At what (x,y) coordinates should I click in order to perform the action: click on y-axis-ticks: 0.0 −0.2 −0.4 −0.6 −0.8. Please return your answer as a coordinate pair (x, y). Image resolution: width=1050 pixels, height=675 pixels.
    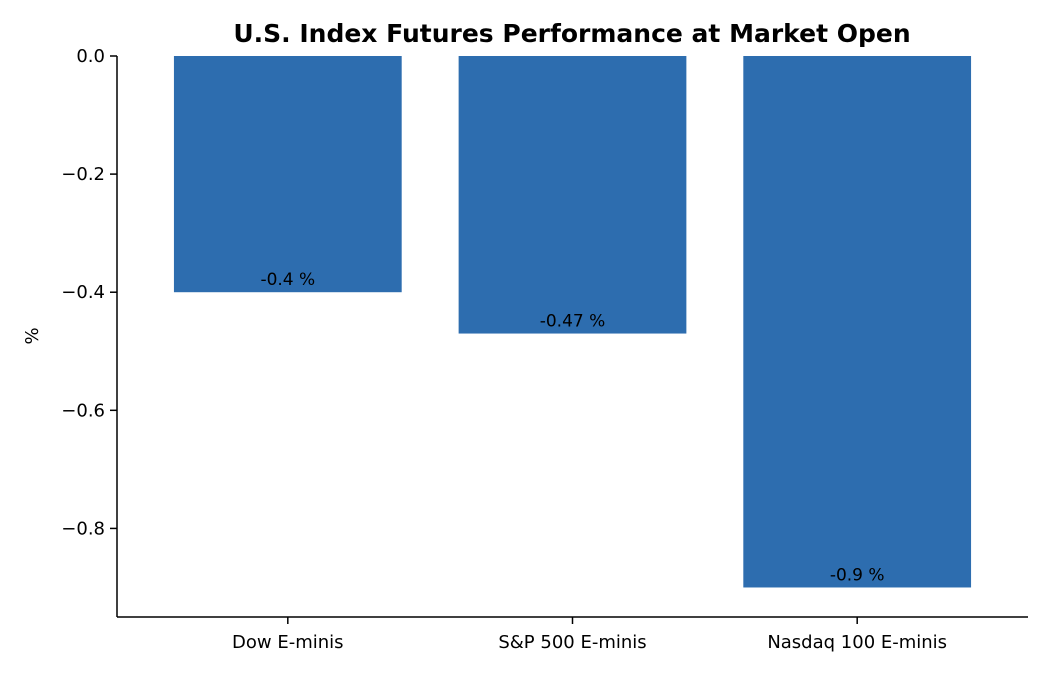
    Looking at the image, I should click on (89, 292).